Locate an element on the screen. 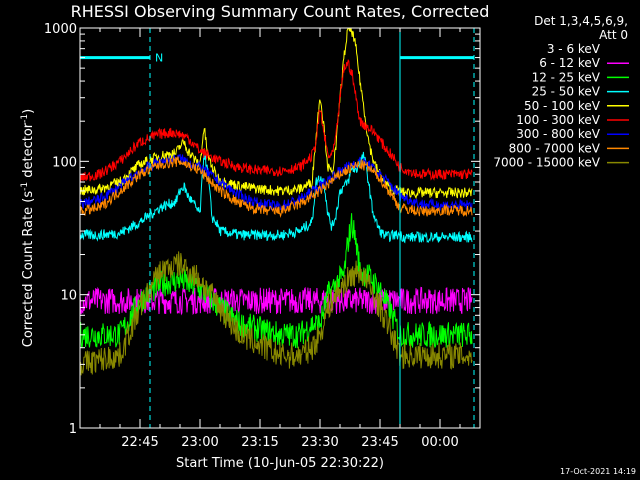 The image size is (640, 480). detector-header-line1: Det 1,3,4,5,6,9, is located at coordinates (581, 21).